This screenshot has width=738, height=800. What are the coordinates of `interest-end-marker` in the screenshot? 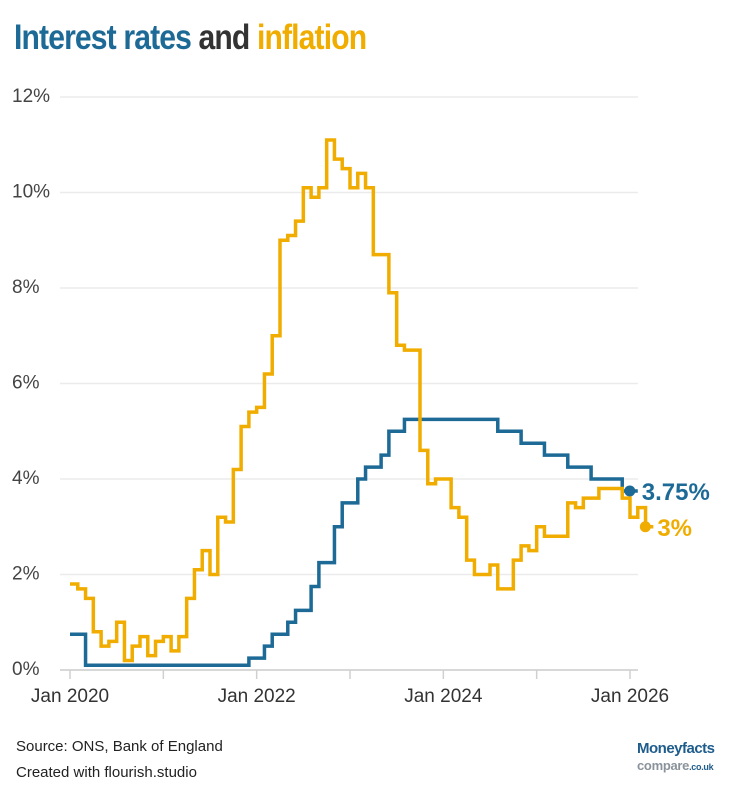 It's located at (630, 491).